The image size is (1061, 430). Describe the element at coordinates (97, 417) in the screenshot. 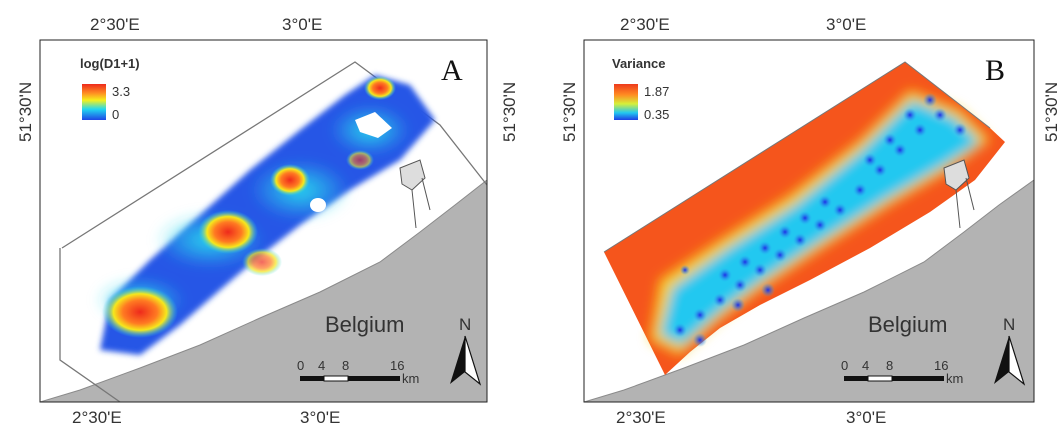

I see `lon-label-bottom-1-a: 2°30'E` at that location.